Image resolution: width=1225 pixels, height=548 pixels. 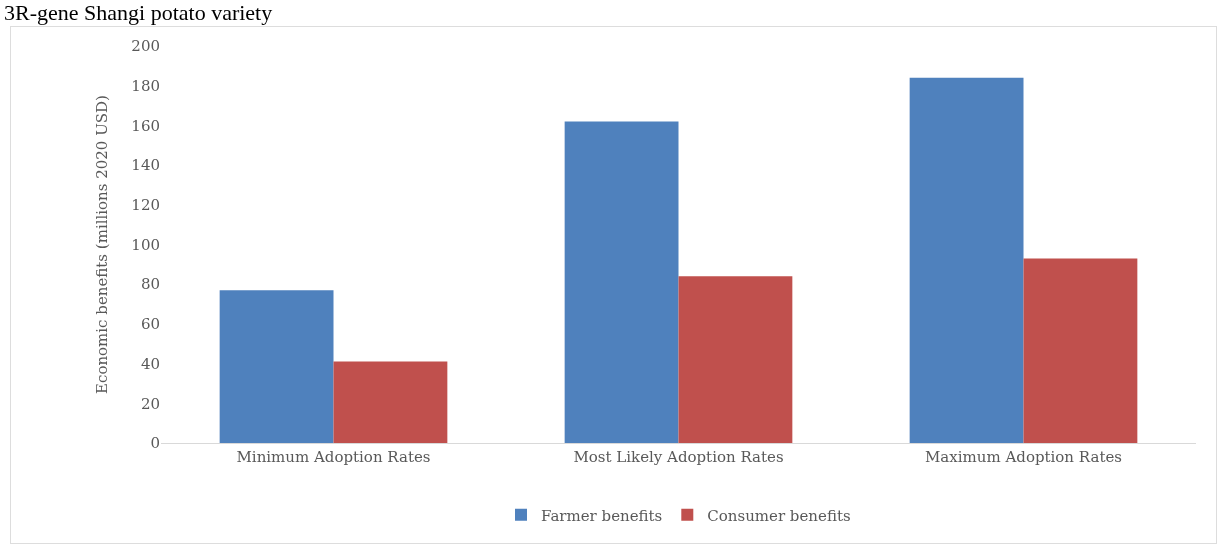 What do you see at coordinates (602, 515) in the screenshot?
I see `legend-label: Farmer benefits` at bounding box center [602, 515].